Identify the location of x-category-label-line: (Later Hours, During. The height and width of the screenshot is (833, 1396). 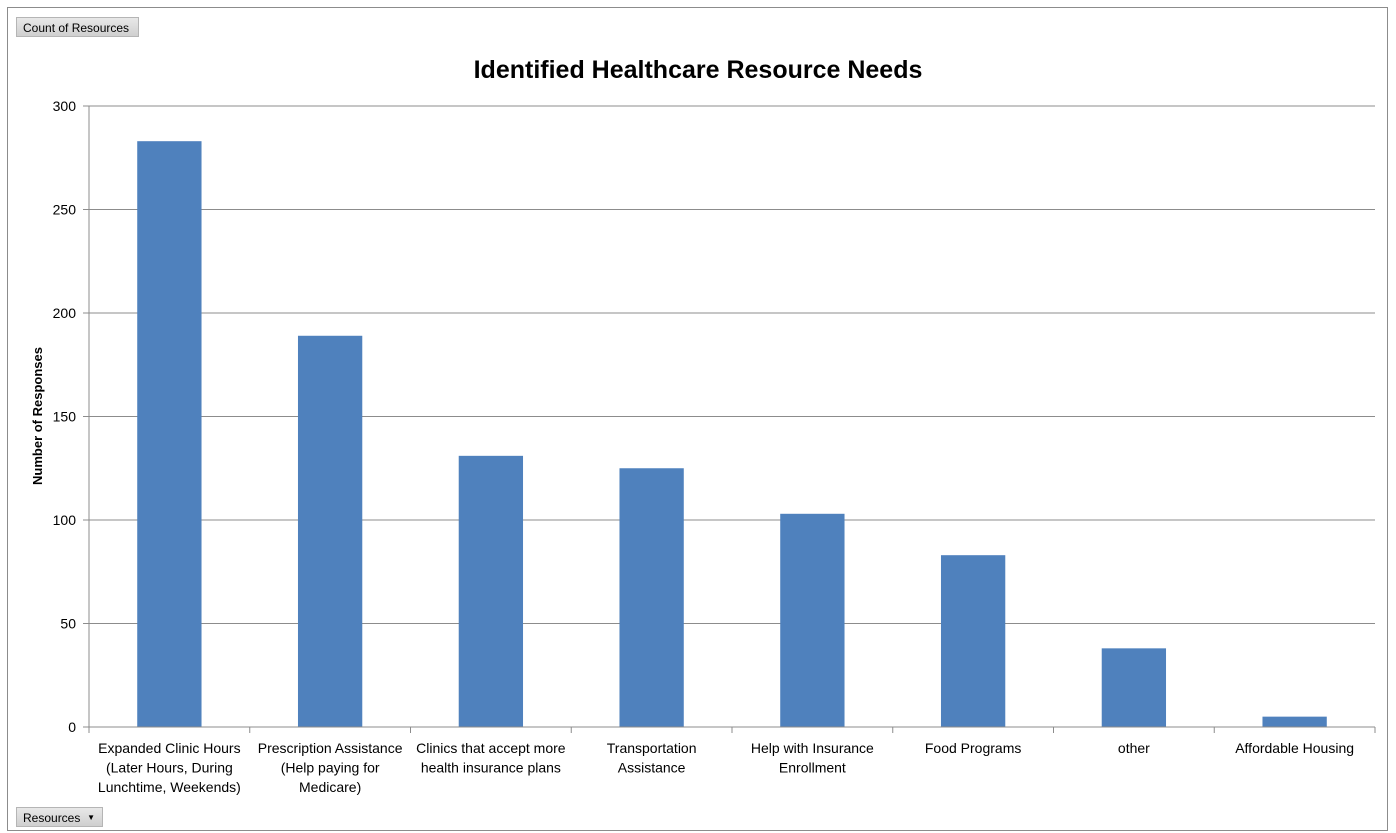
(169, 768).